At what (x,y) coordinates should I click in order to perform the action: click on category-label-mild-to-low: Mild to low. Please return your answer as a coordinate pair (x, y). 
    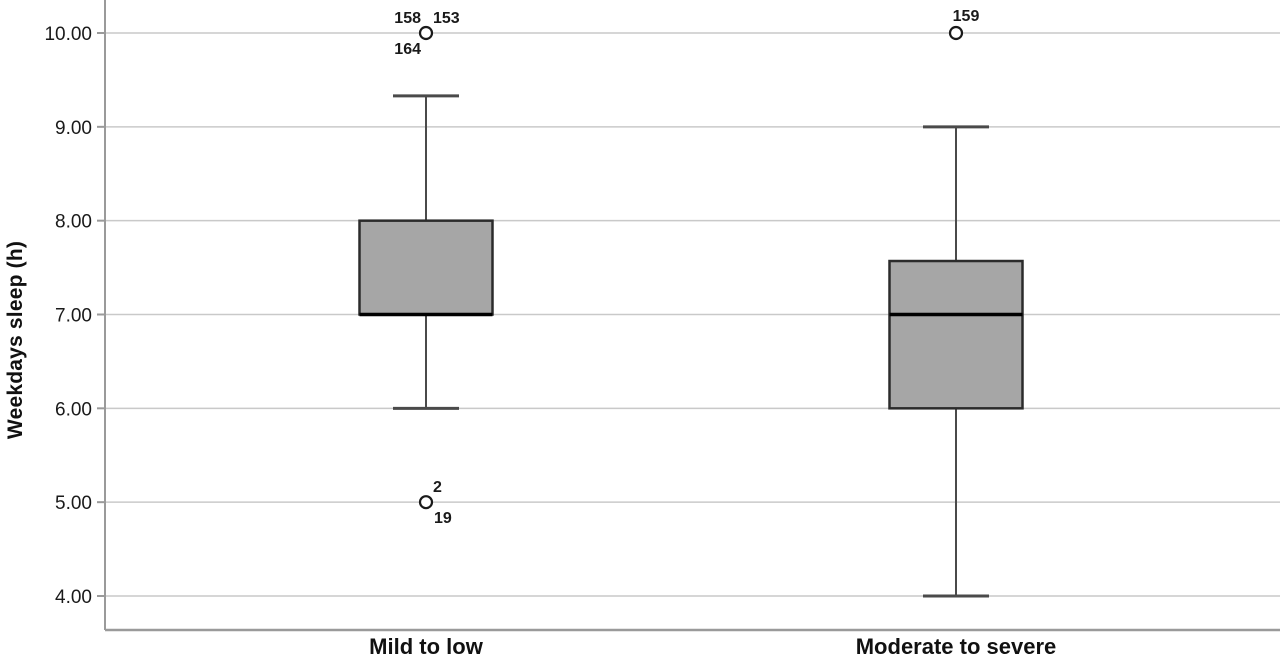
    Looking at the image, I should click on (426, 646).